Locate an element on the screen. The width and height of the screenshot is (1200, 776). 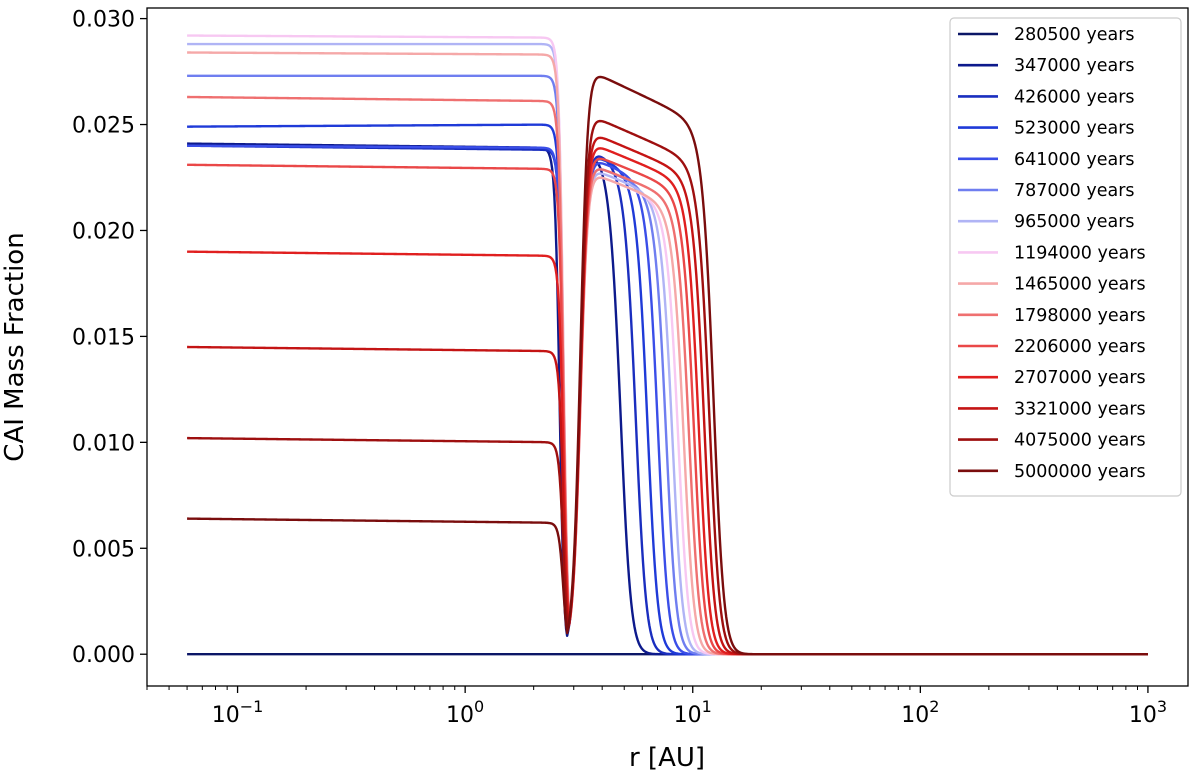
legend-box is located at coordinates (1065, 257).